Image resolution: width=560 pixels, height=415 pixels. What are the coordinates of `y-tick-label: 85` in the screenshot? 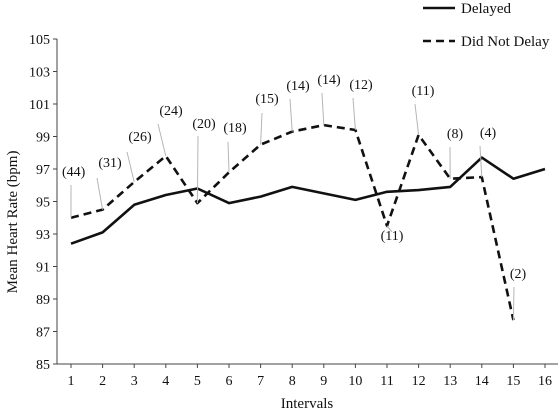 It's located at (43, 365).